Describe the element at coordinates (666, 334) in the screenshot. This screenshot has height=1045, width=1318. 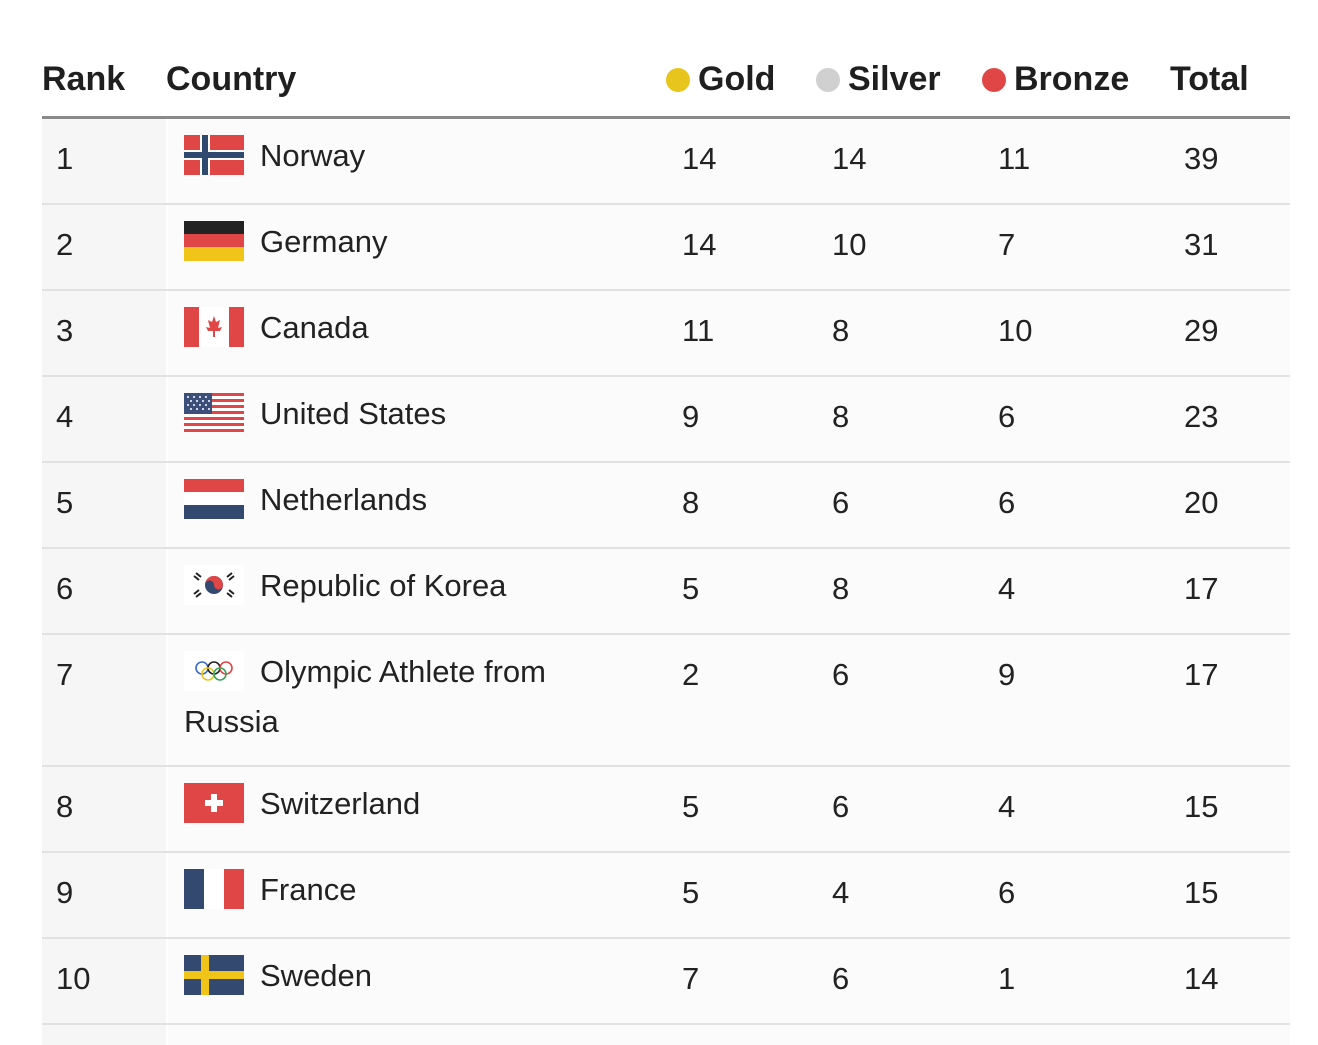
I see `table-row: 3 Canada 11 8 10 29` at that location.